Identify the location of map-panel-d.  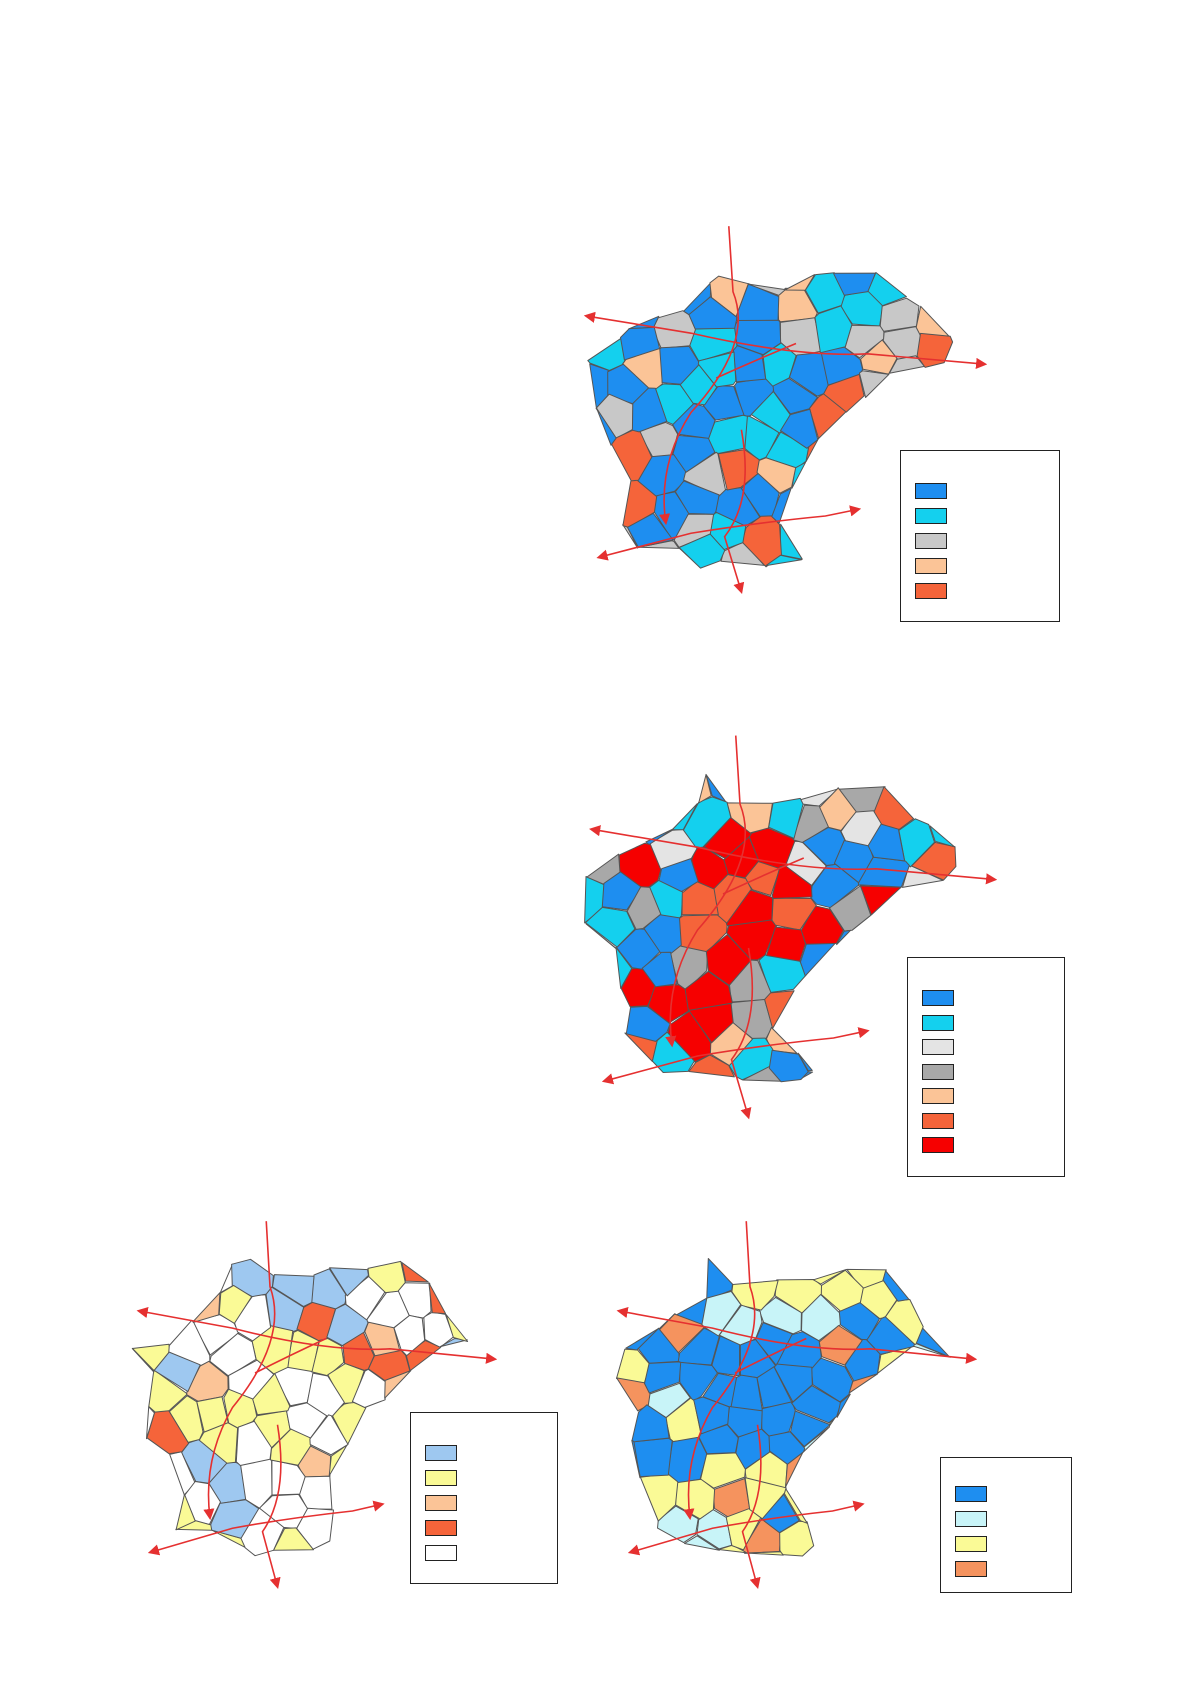
(848, 1418).